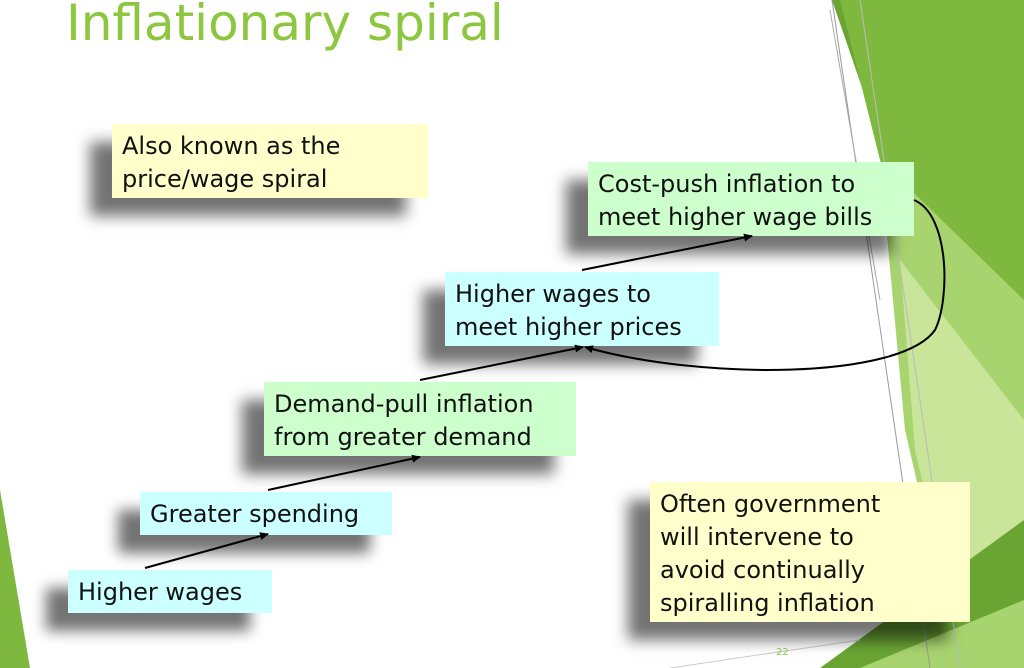 The width and height of the screenshot is (1024, 668). Describe the element at coordinates (568, 327) in the screenshot. I see `box-line: meet higher prices` at that location.